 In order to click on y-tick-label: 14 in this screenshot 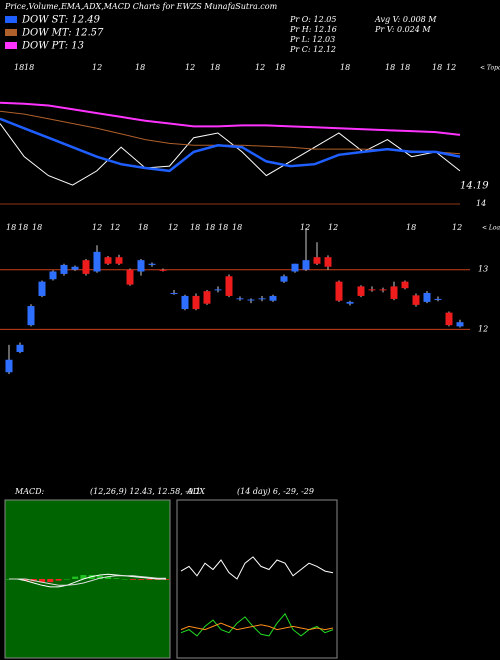, I will do `click(481, 203)`.